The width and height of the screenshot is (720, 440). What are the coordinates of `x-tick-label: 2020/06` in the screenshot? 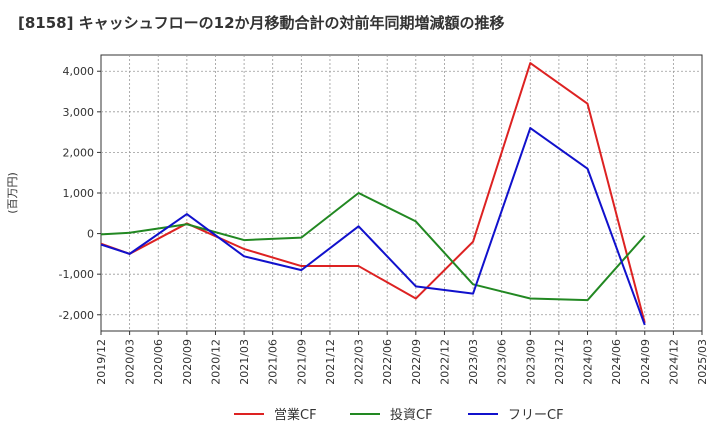 It's located at (158, 362).